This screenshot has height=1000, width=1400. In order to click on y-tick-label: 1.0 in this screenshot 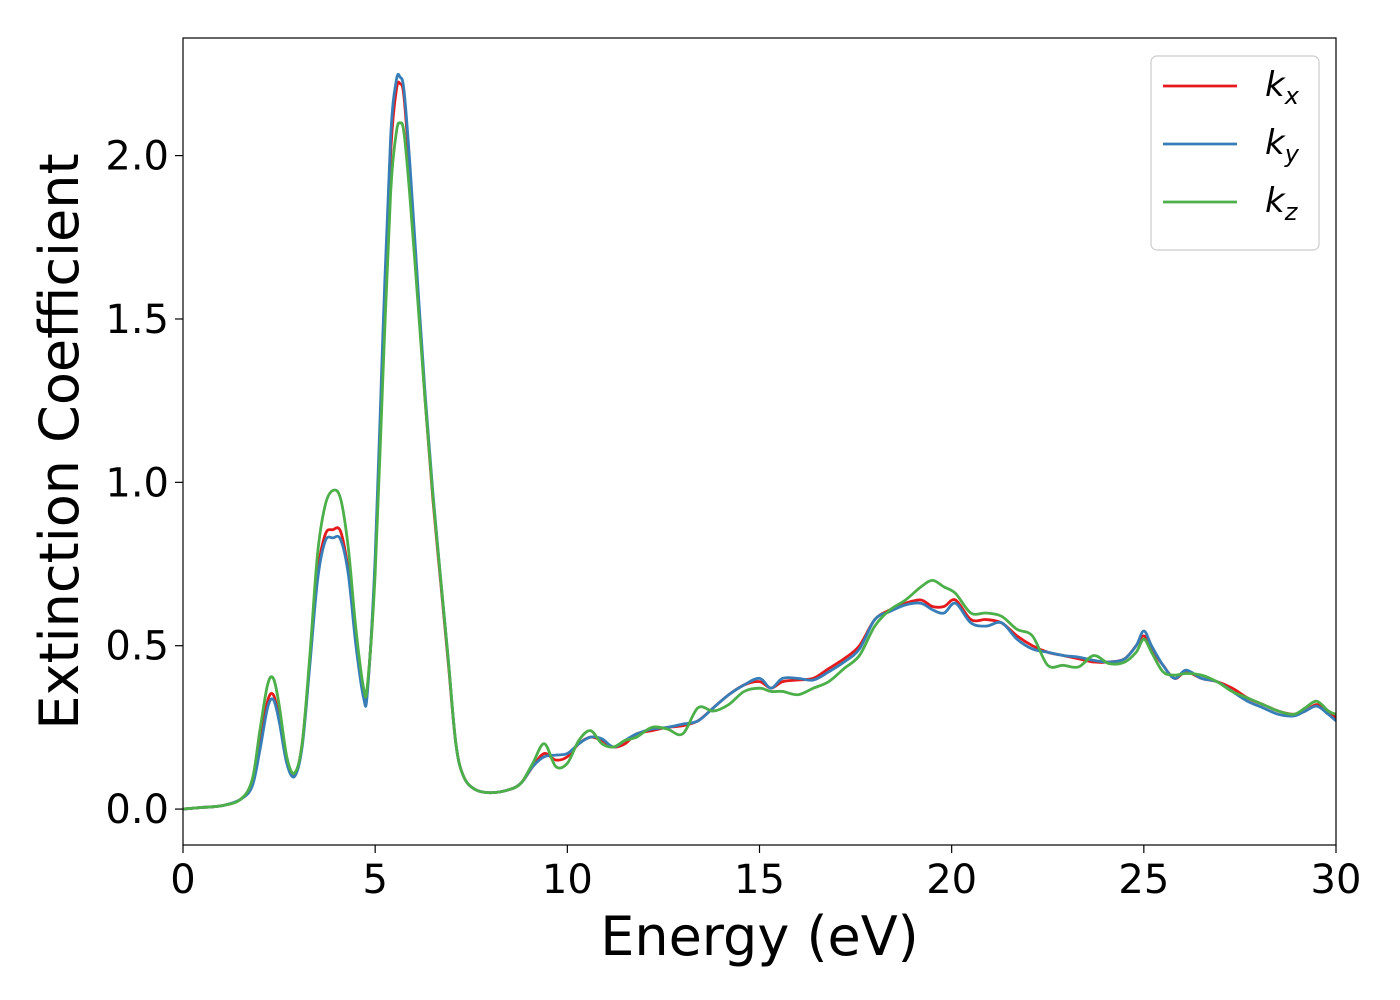, I will do `click(137, 483)`.